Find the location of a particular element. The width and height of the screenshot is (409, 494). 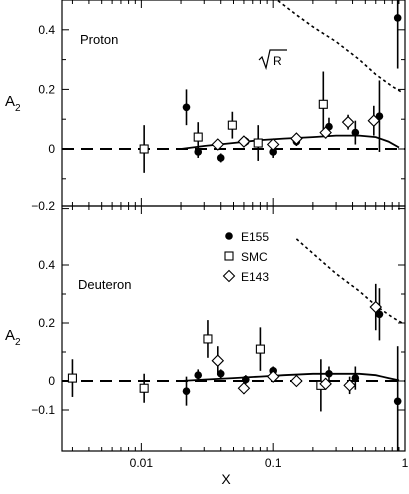

sqrt-r-letter: R is located at coordinates (277, 61).